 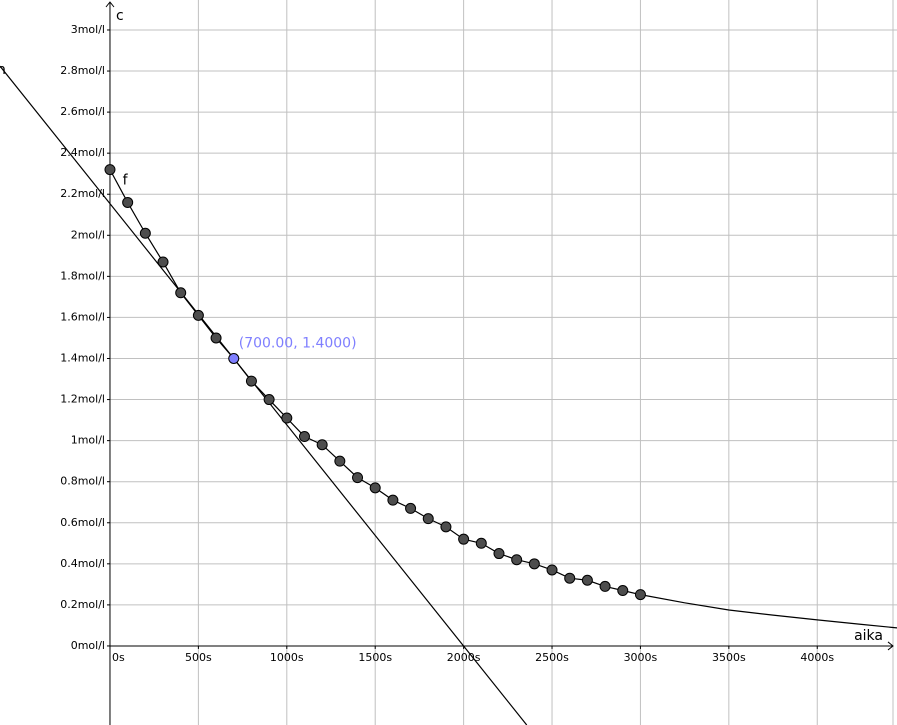 What do you see at coordinates (287, 657) in the screenshot?
I see `x-tick-label: 1000s` at bounding box center [287, 657].